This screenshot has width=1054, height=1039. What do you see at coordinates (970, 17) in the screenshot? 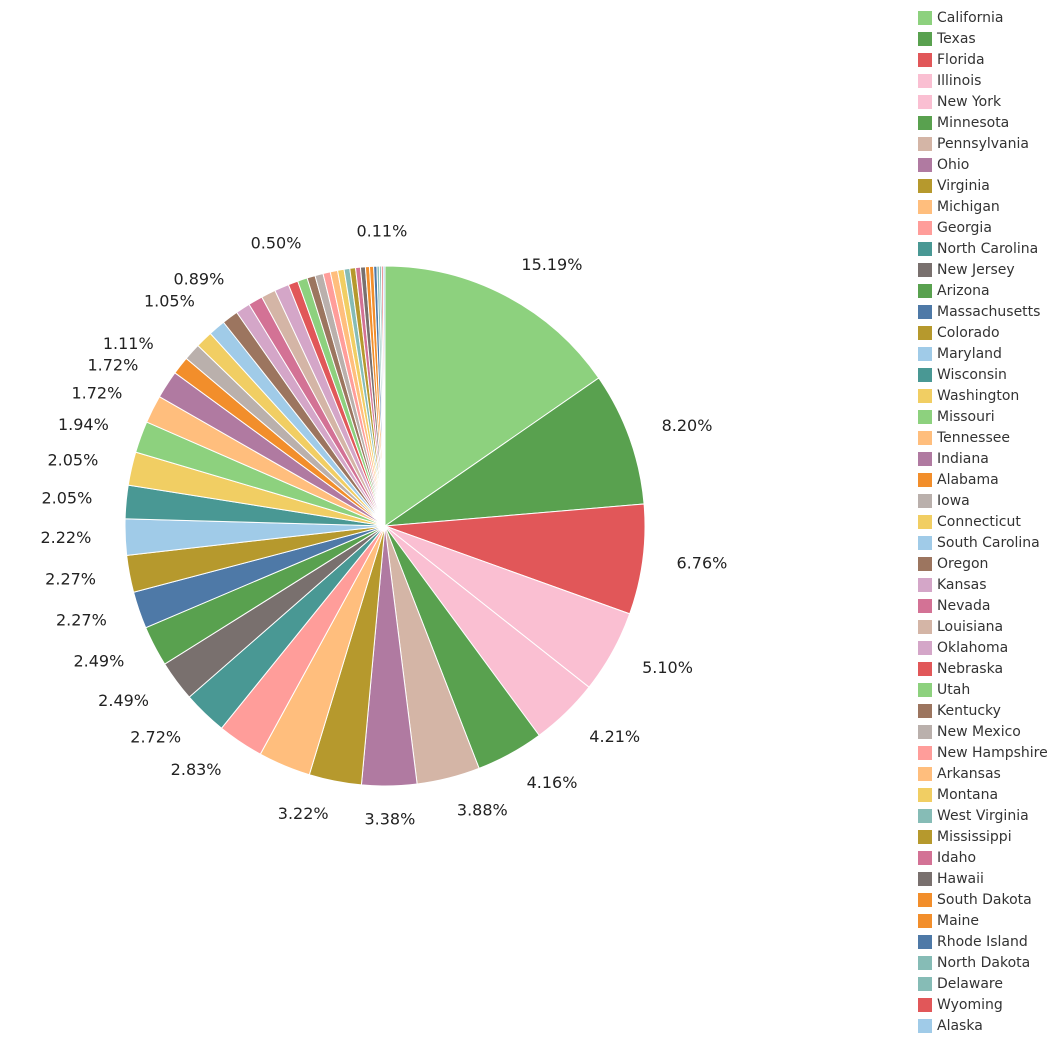
I see `legend-label: California` at bounding box center [970, 17].